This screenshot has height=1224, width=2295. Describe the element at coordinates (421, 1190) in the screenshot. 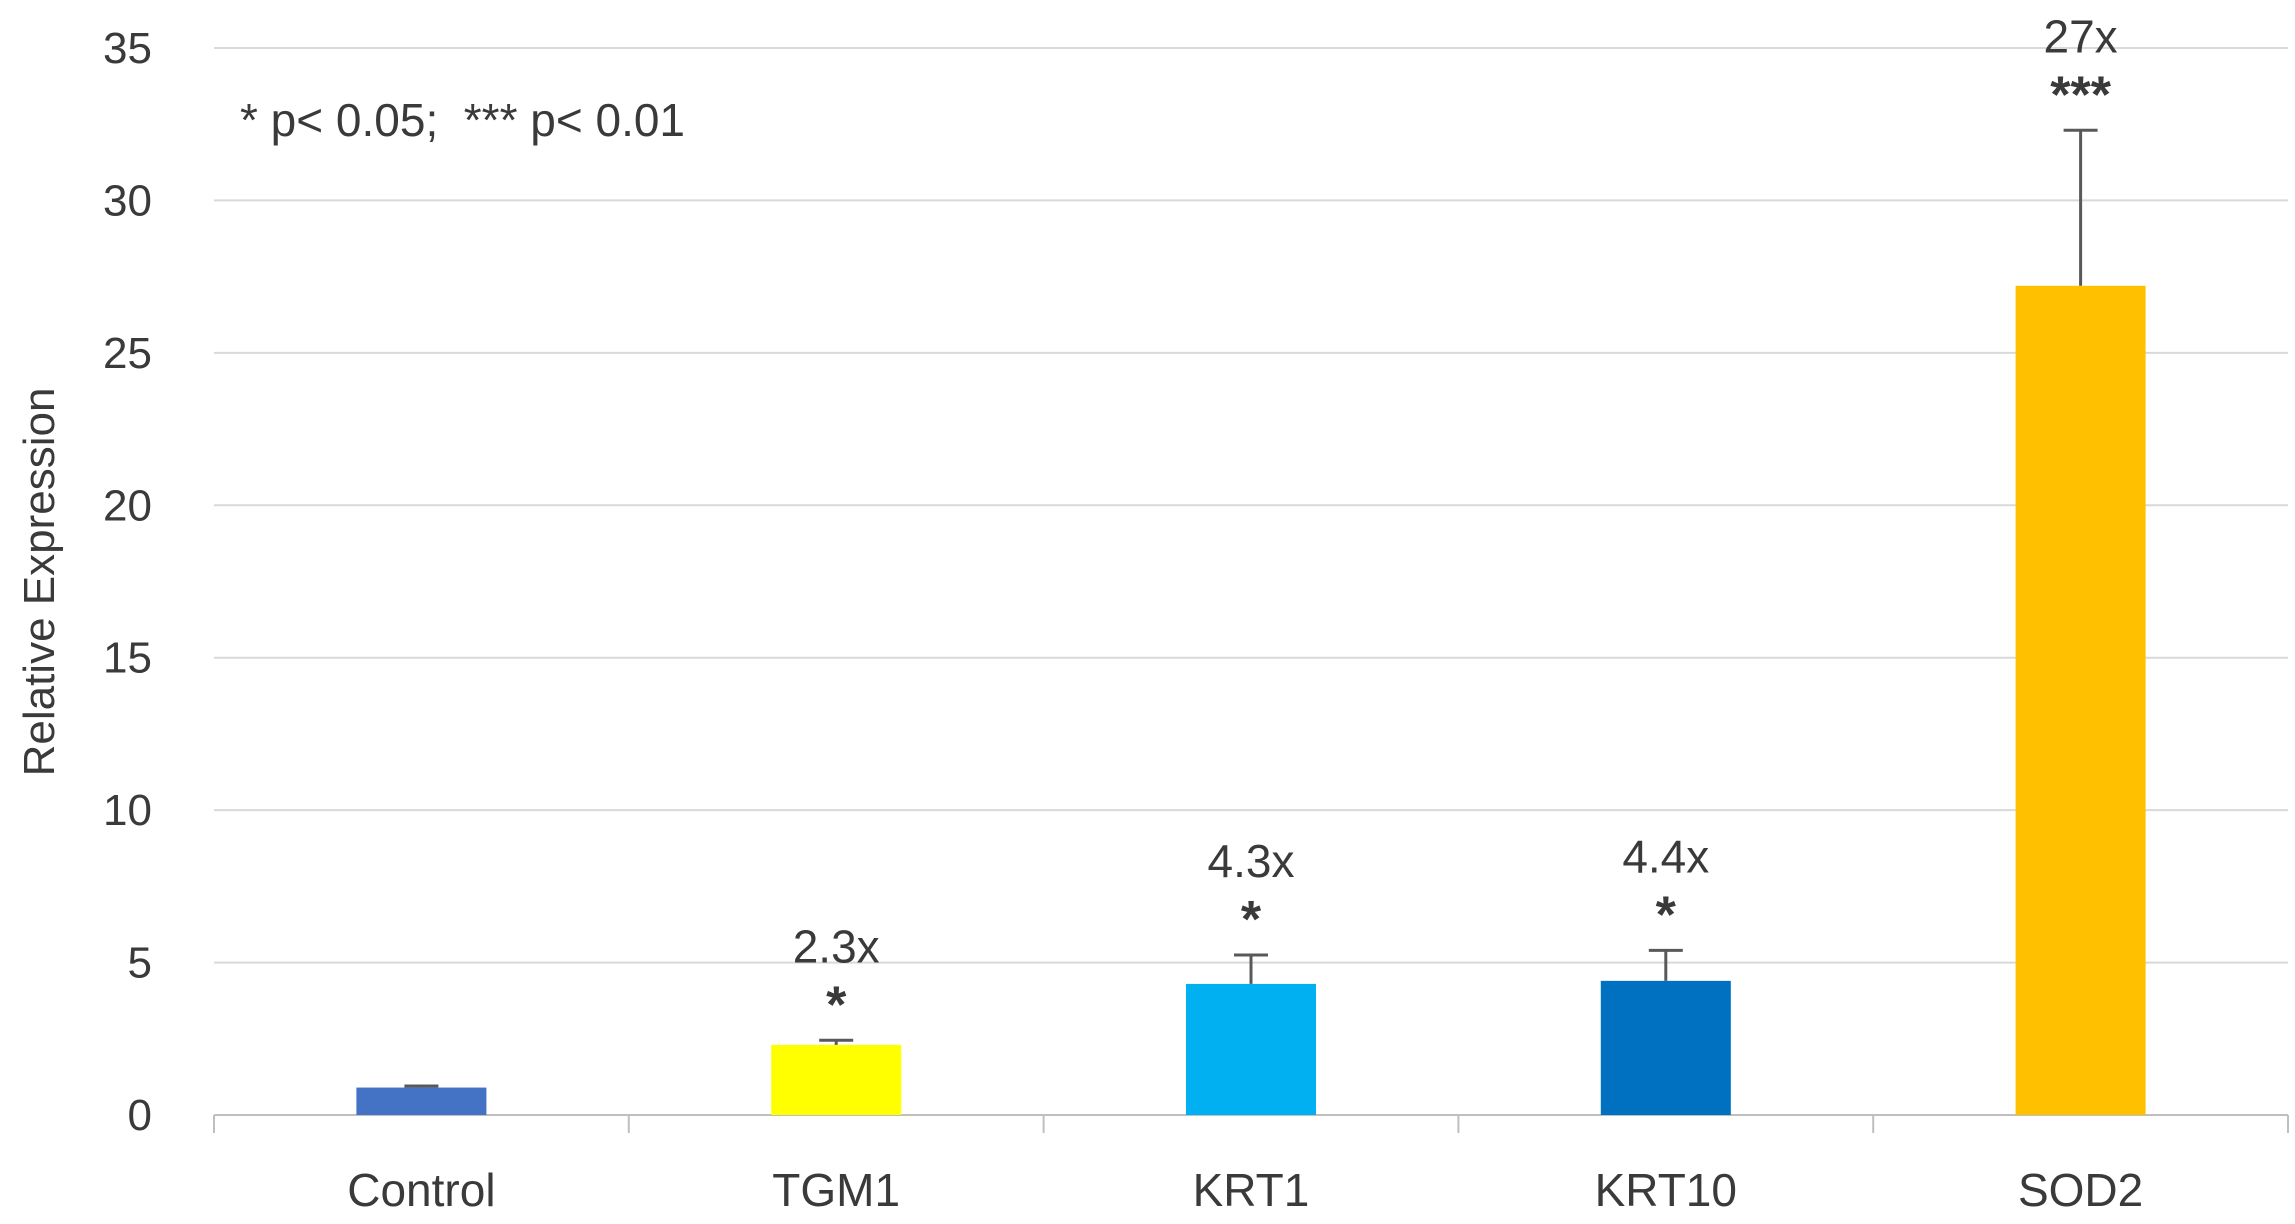

I see `x-tick-label: Control` at that location.